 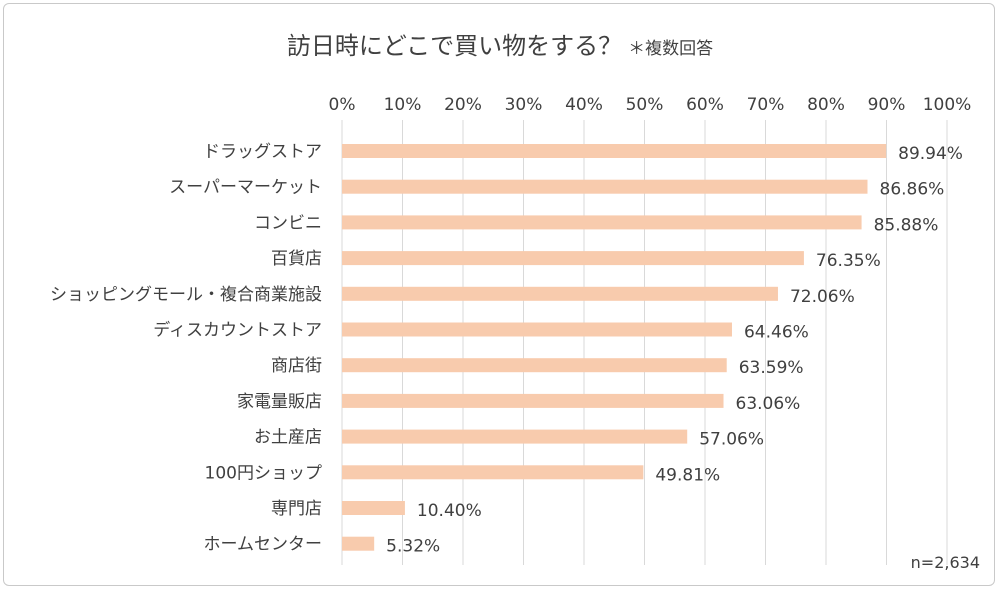 I want to click on data-label: 5.32%, so click(x=413, y=547).